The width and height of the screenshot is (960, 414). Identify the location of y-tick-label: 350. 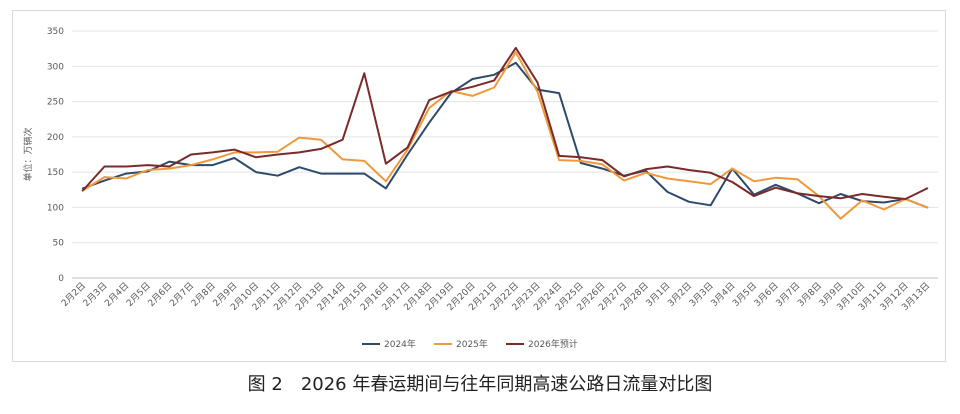
(55, 32).